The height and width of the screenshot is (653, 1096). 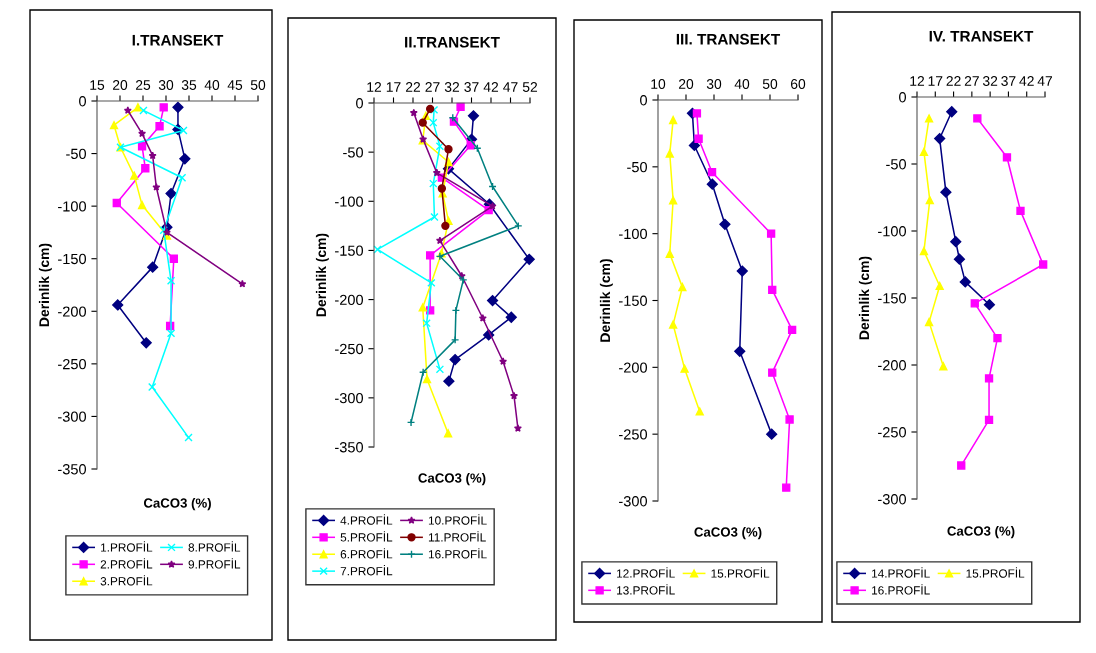 I want to click on legend-label: 7.PROFİL, so click(x=366, y=570).